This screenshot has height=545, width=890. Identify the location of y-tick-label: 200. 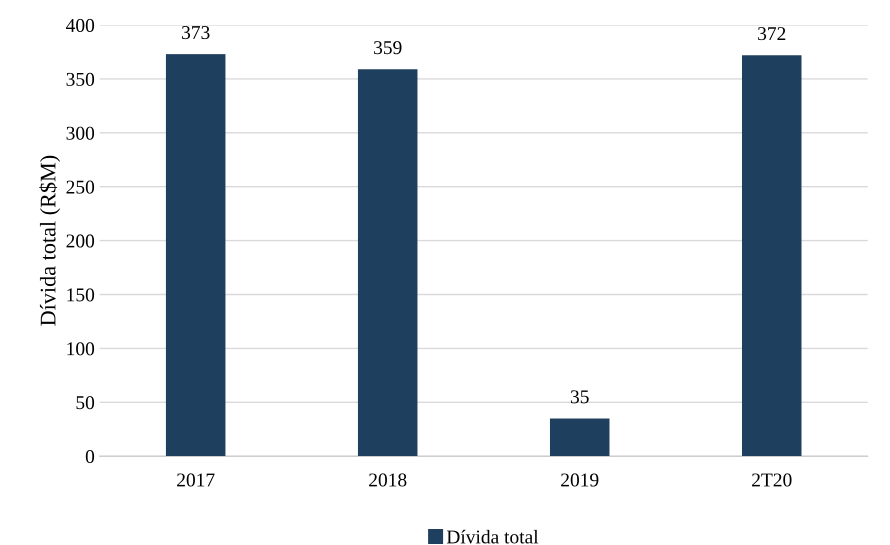
(80, 241).